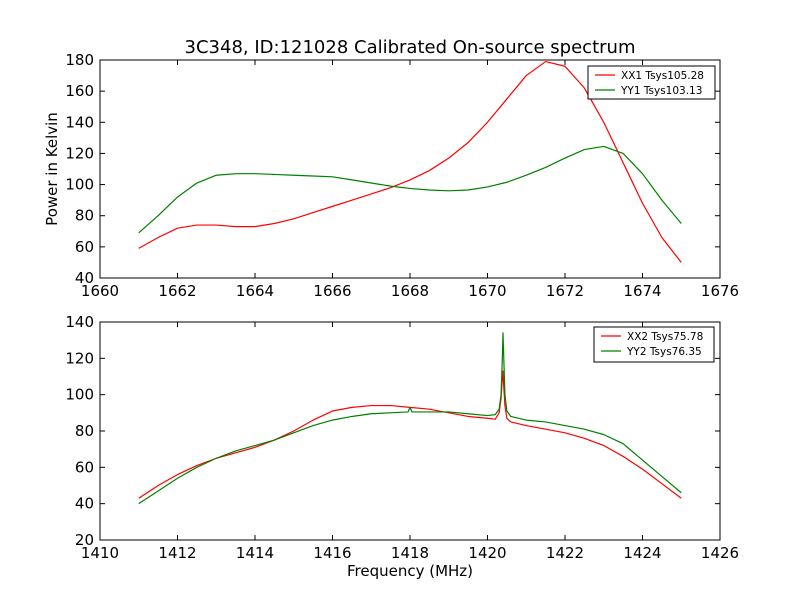  Describe the element at coordinates (720, 553) in the screenshot. I see `x-tick-label: 1426` at that location.